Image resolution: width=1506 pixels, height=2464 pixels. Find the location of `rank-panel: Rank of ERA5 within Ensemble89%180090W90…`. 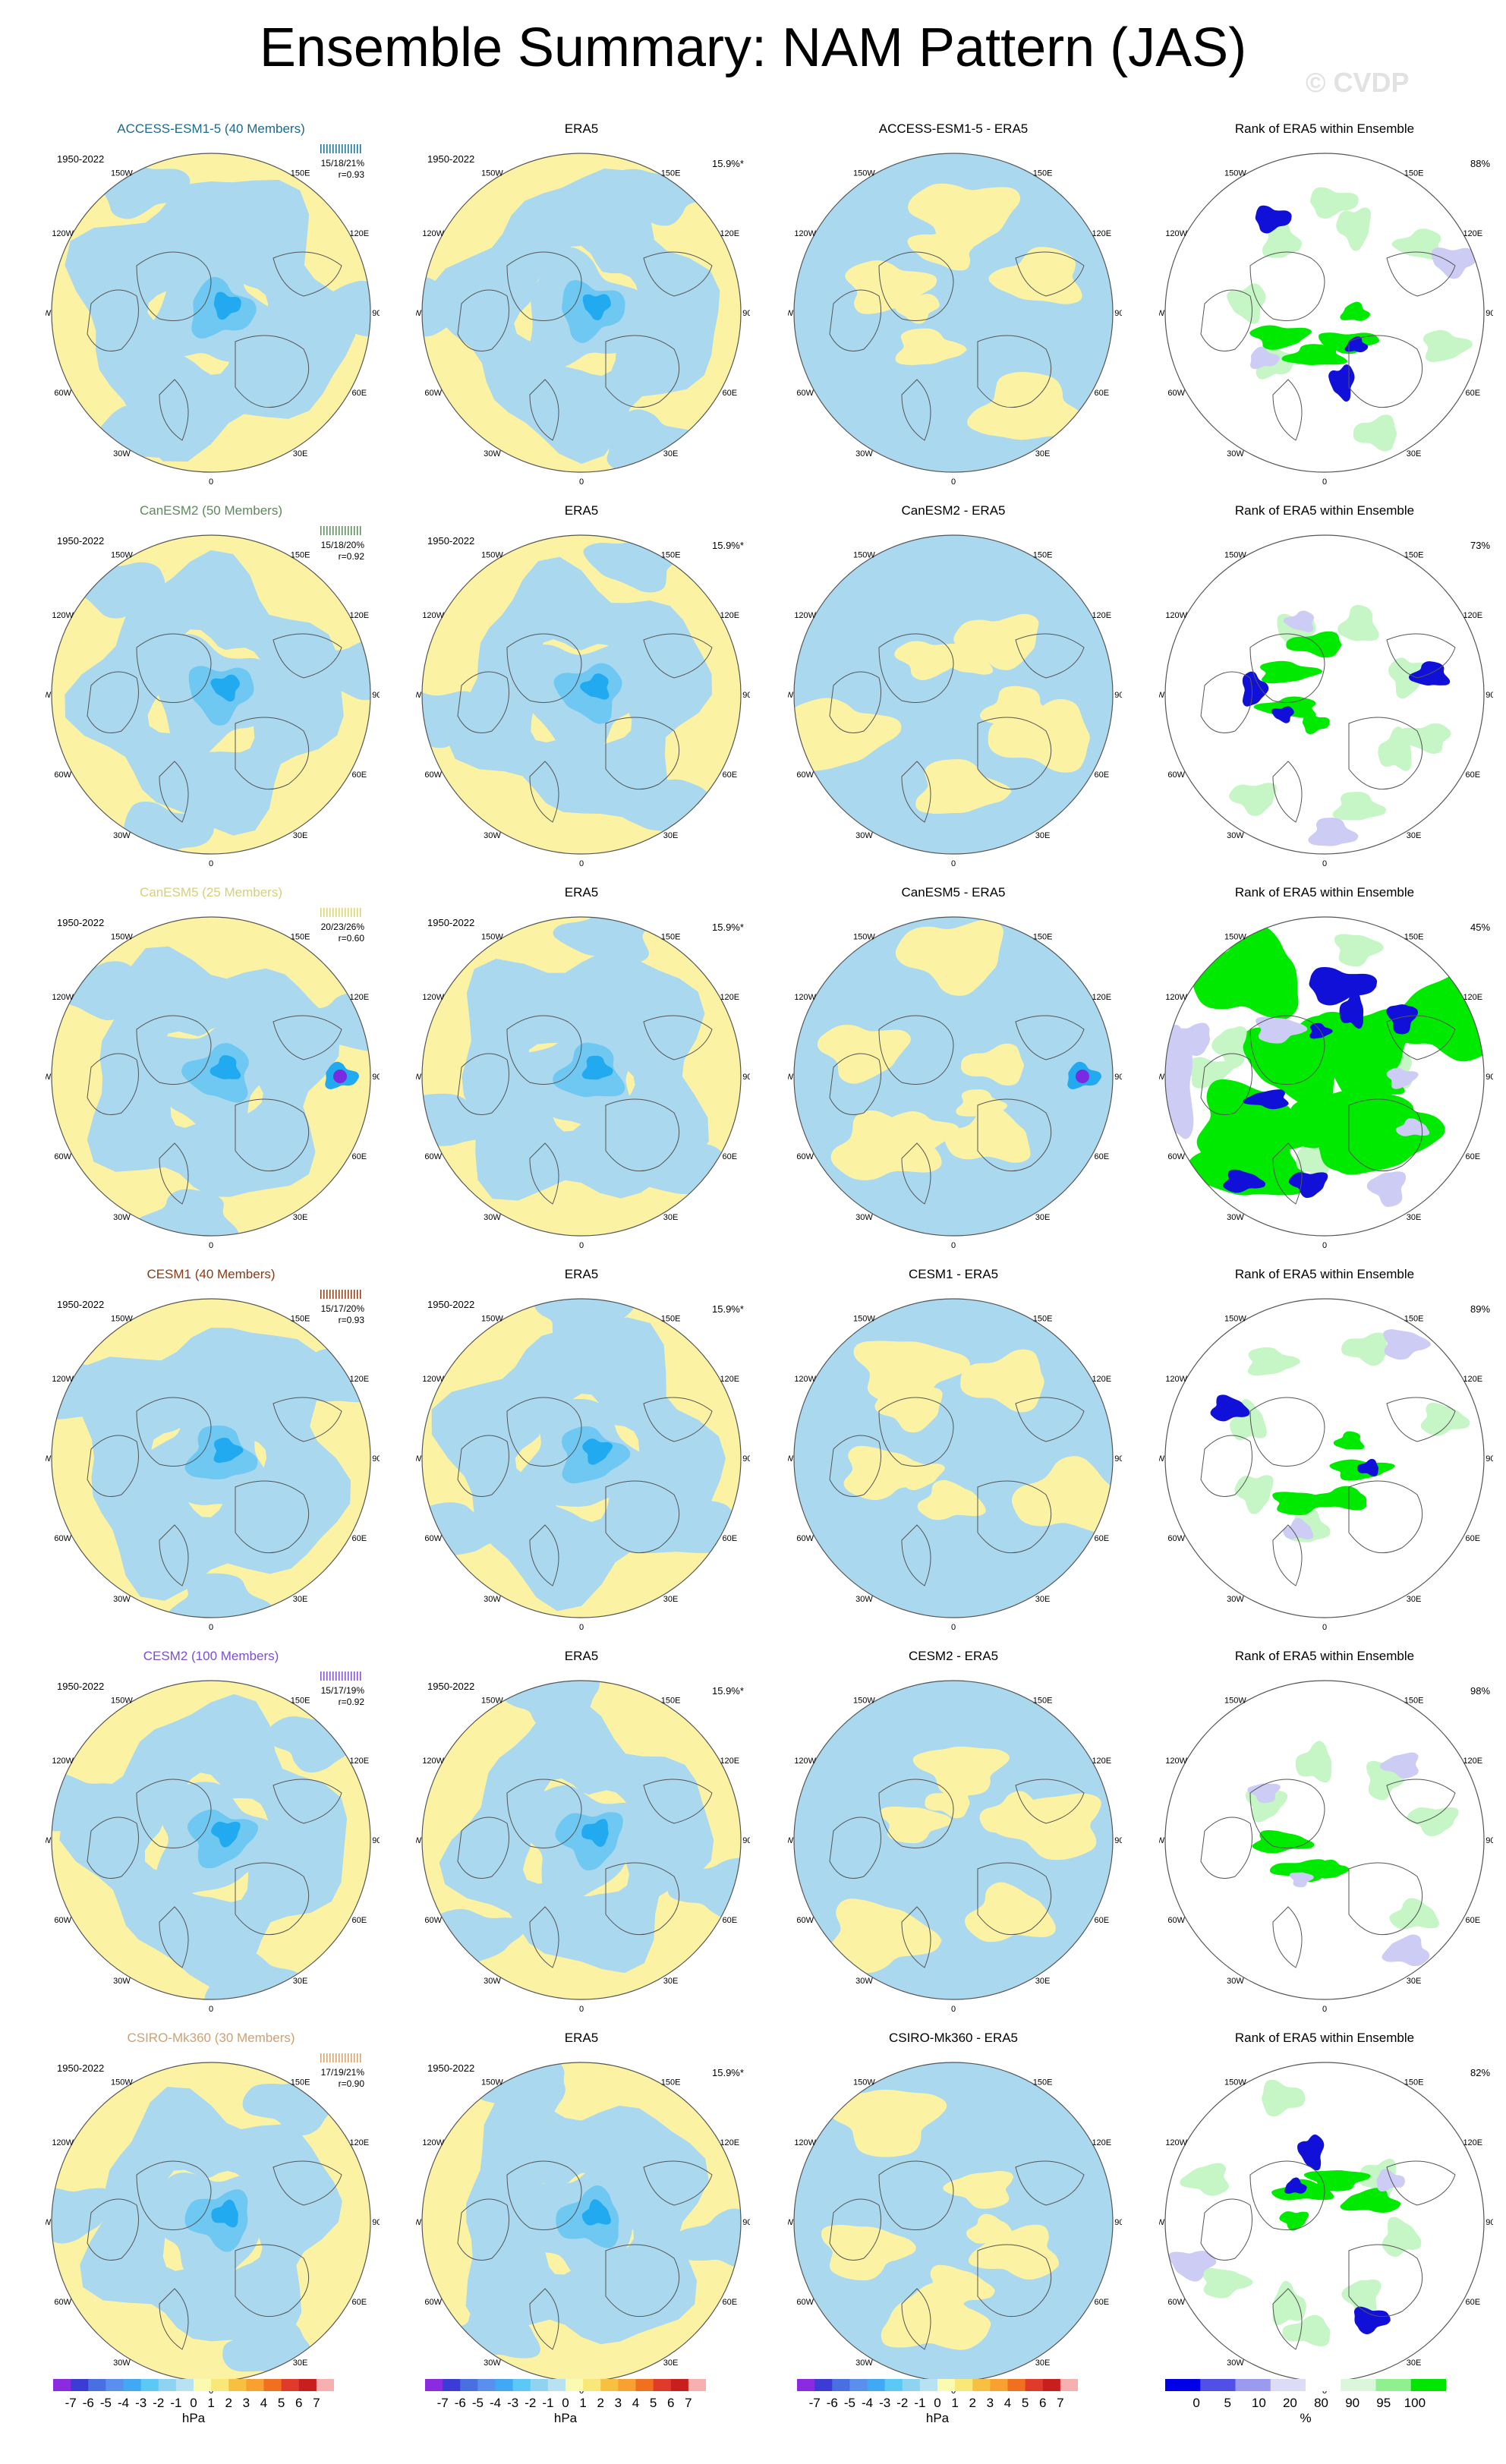

rank-panel: Rank of ERA5 within Ensemble89%180090W90… is located at coordinates (1321, 1457).